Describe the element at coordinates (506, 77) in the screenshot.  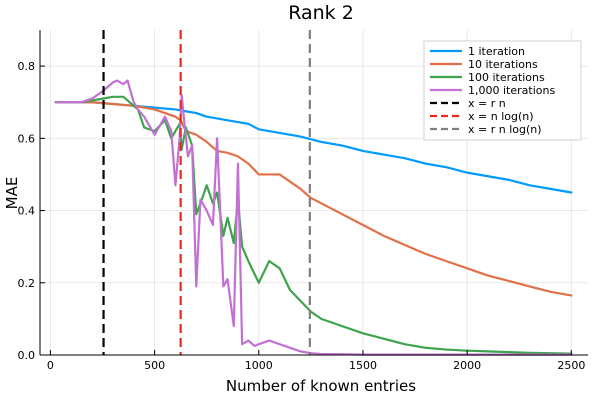
I see `legend-label: 100 iterations` at that location.